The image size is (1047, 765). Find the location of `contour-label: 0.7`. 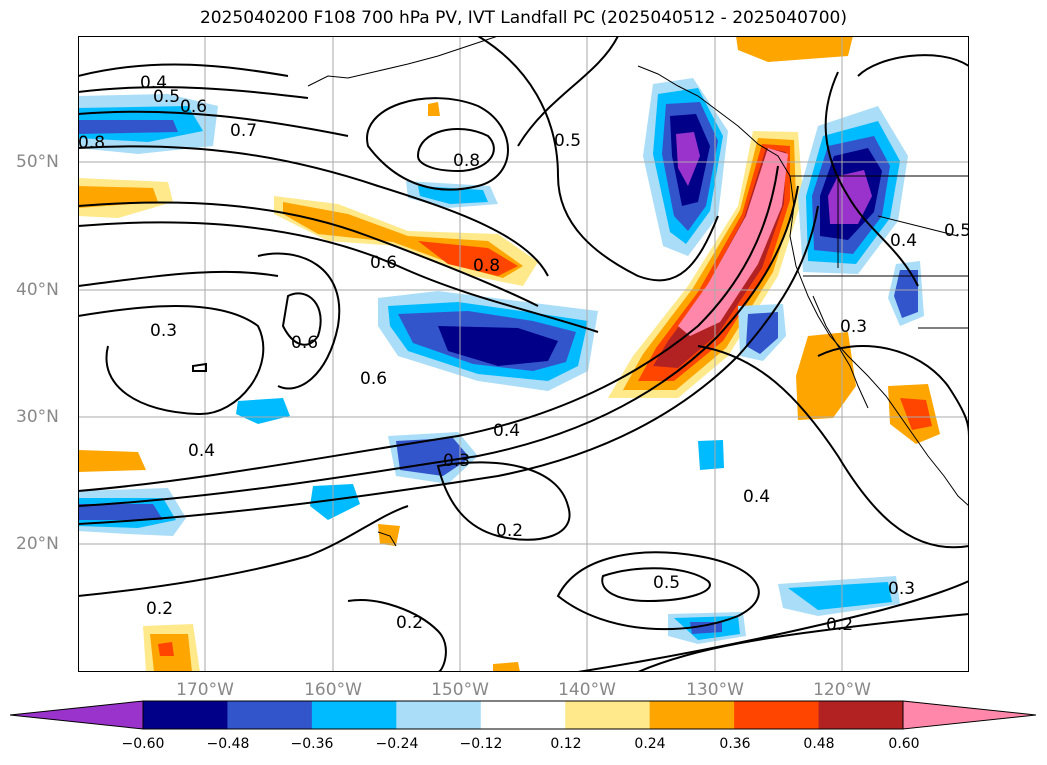

contour-label: 0.7 is located at coordinates (243, 131).